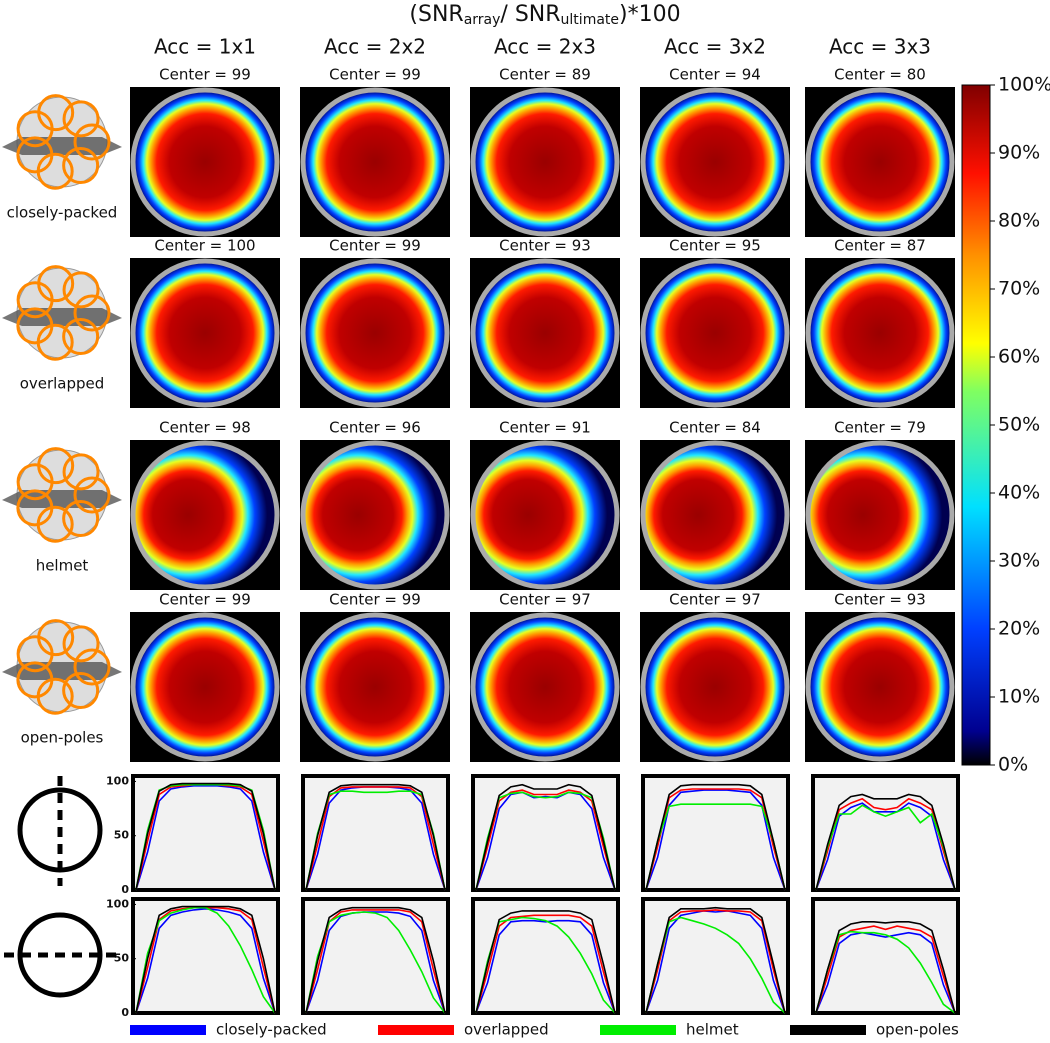 The width and height of the screenshot is (1050, 1043). I want to click on y-tick-label: 0, so click(125, 889).